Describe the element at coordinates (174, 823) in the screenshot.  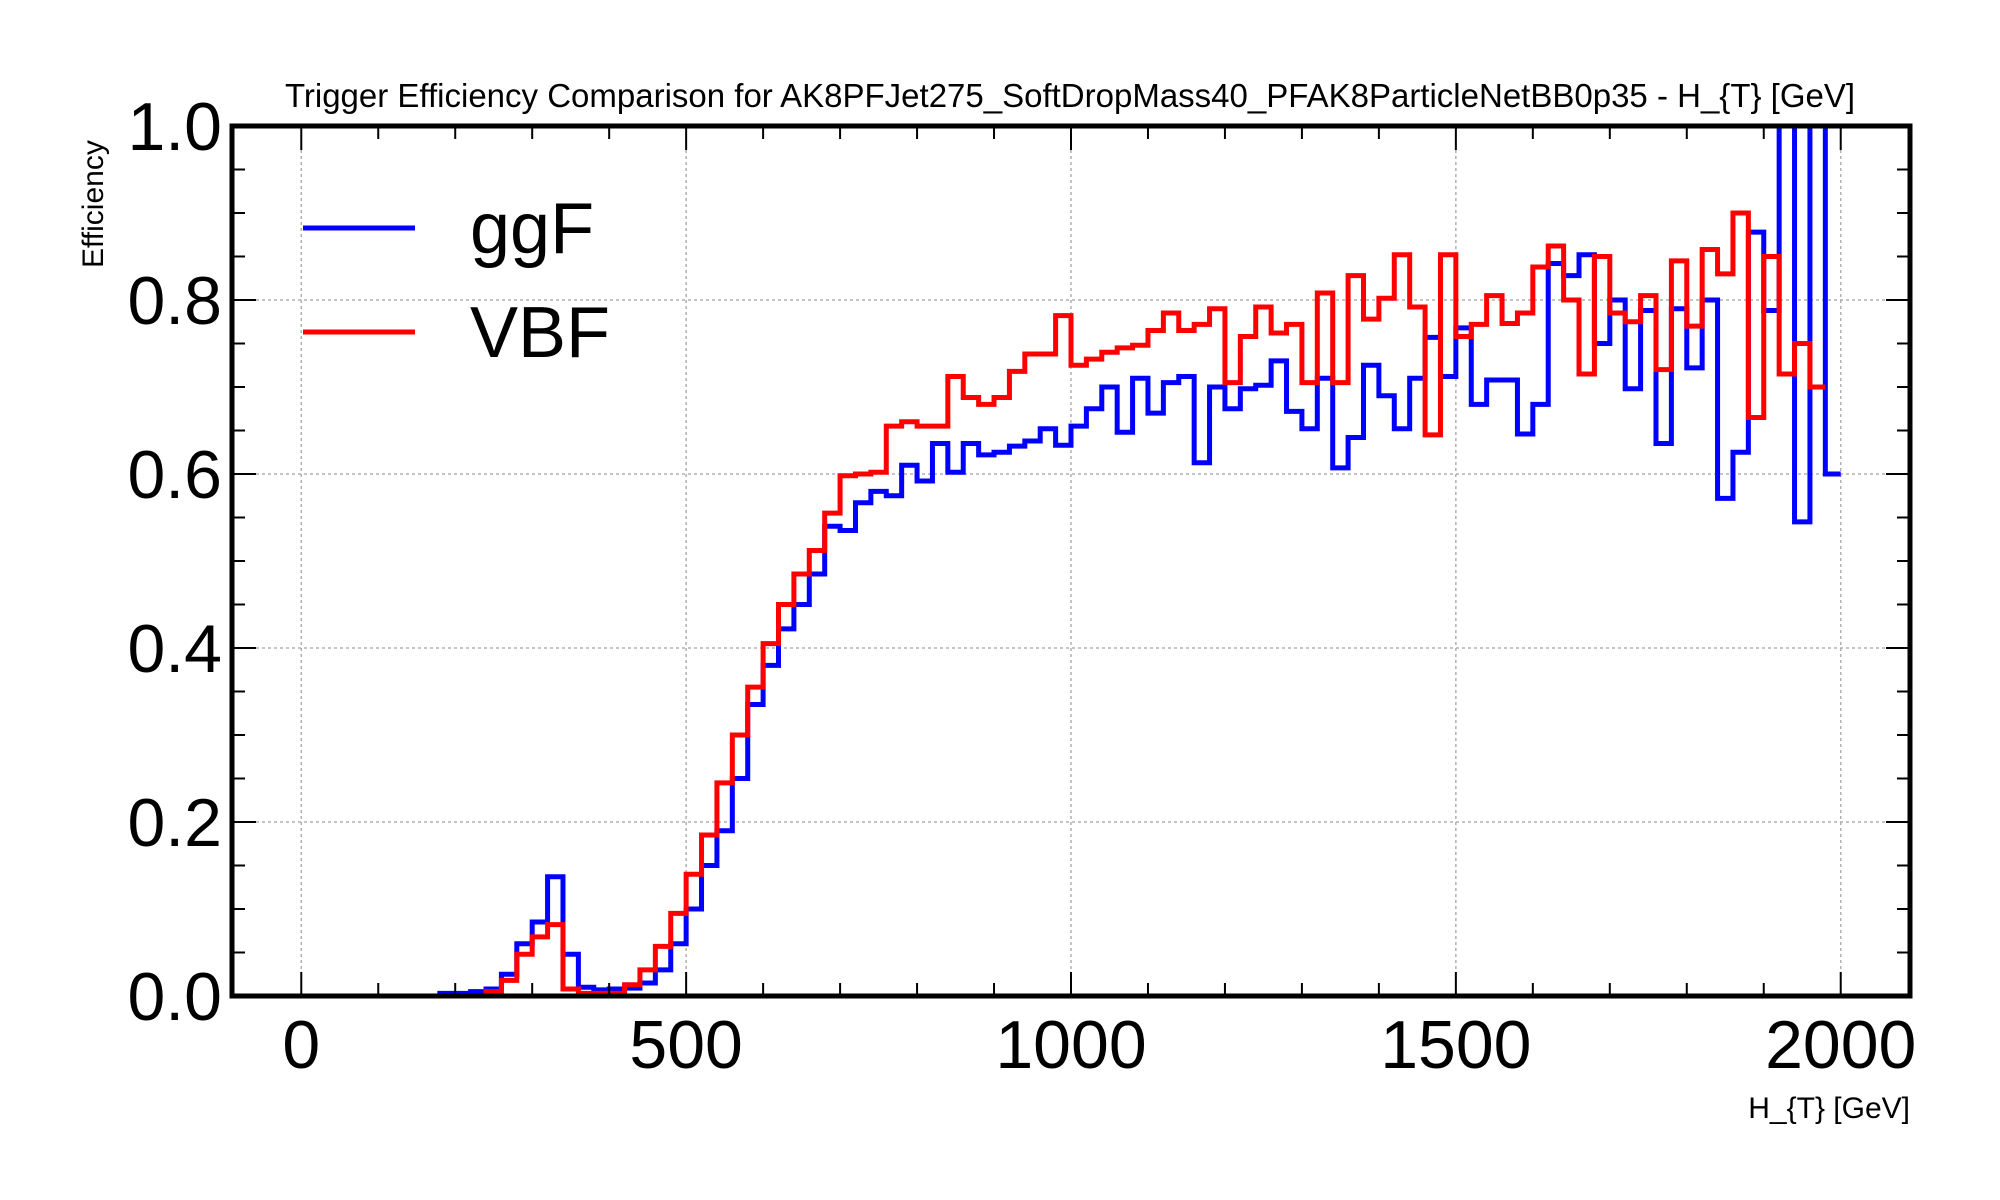
I see `y-tick-label: 0.2` at that location.